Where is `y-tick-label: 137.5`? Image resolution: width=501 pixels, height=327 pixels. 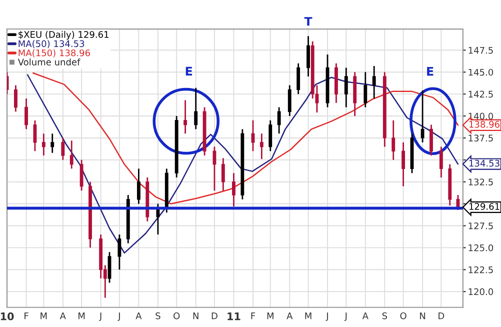
y-tick-label: 137.5 is located at coordinates (480, 138).